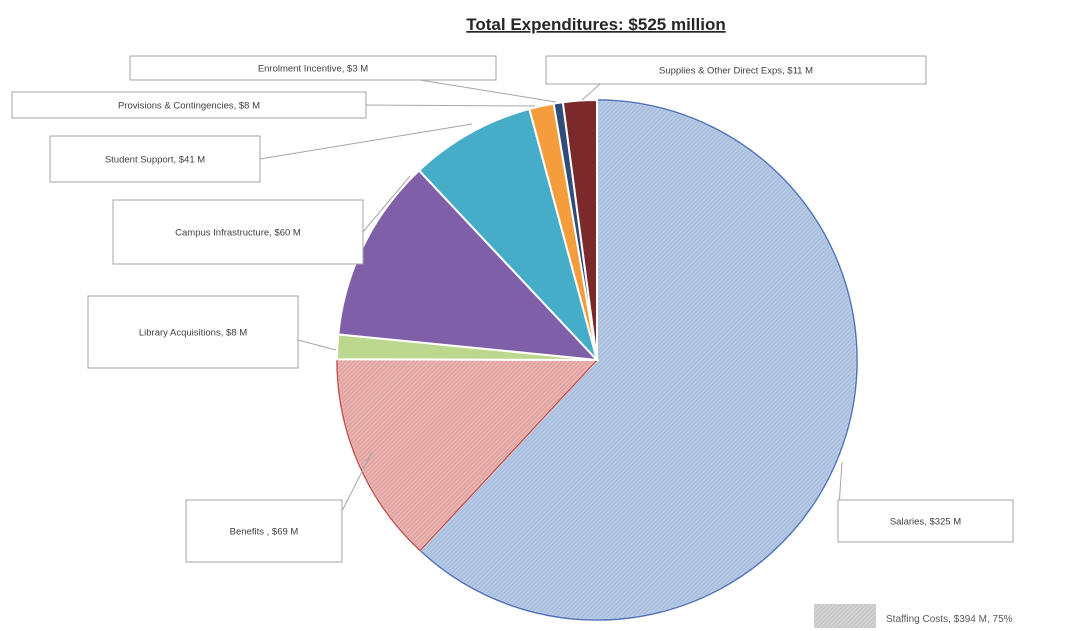  I want to click on slice-label: Student Support, $41 M, so click(155, 160).